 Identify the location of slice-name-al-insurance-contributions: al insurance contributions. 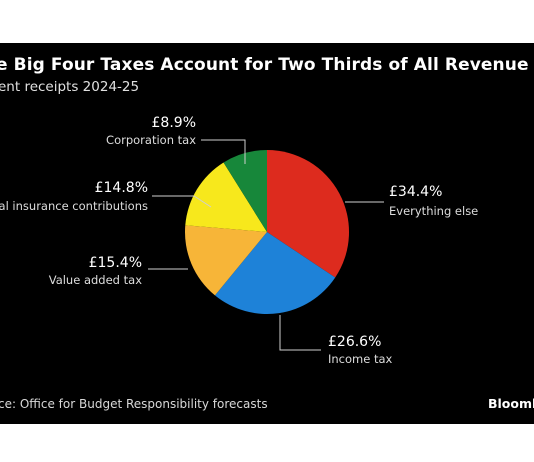
(74, 206).